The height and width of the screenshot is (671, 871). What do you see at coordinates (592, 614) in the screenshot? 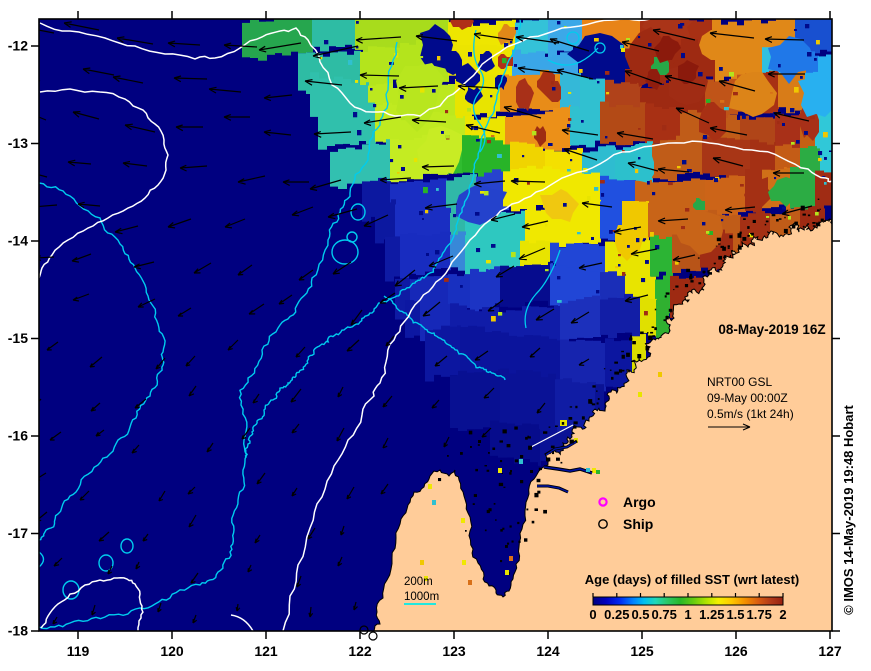
I see `svg-text: 0` at bounding box center [592, 614].